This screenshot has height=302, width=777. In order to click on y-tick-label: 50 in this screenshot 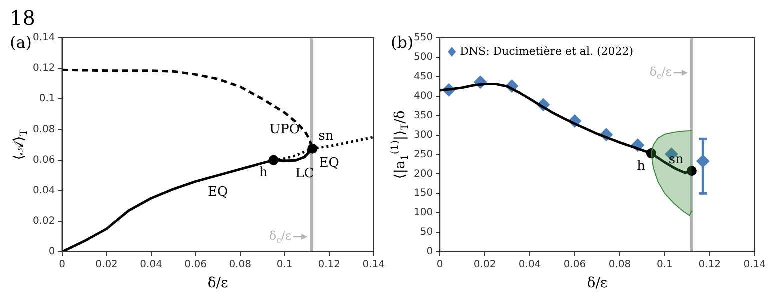, I will do `click(427, 232)`.